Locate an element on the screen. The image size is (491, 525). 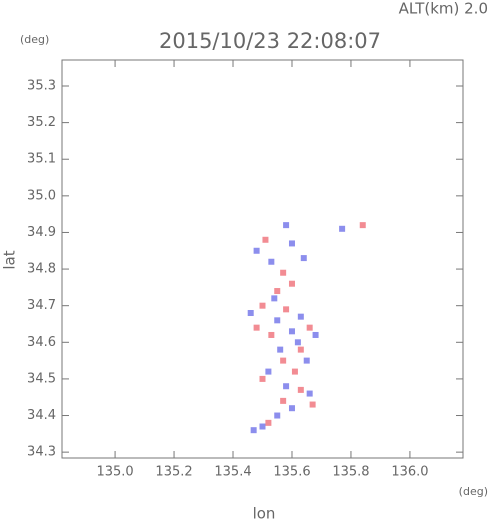
x-unit: (deg) is located at coordinates (473, 491).